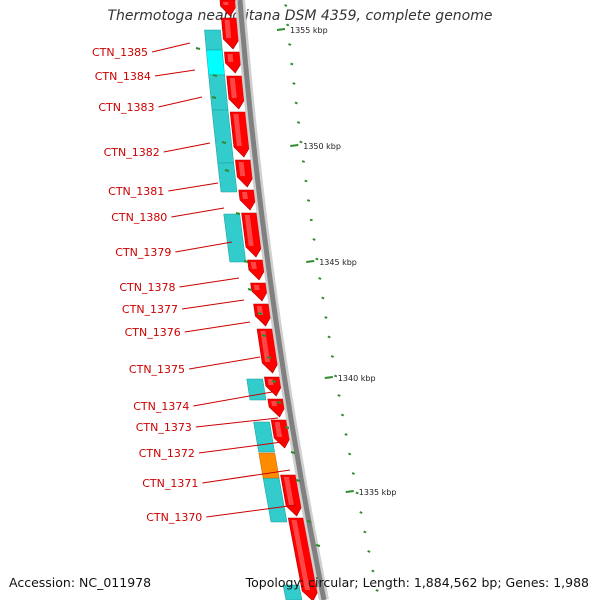 This screenshot has height=600, width=600. Describe the element at coordinates (132, 152) in the screenshot. I see `gene-label-ctn_1382: CTN_1382` at that location.